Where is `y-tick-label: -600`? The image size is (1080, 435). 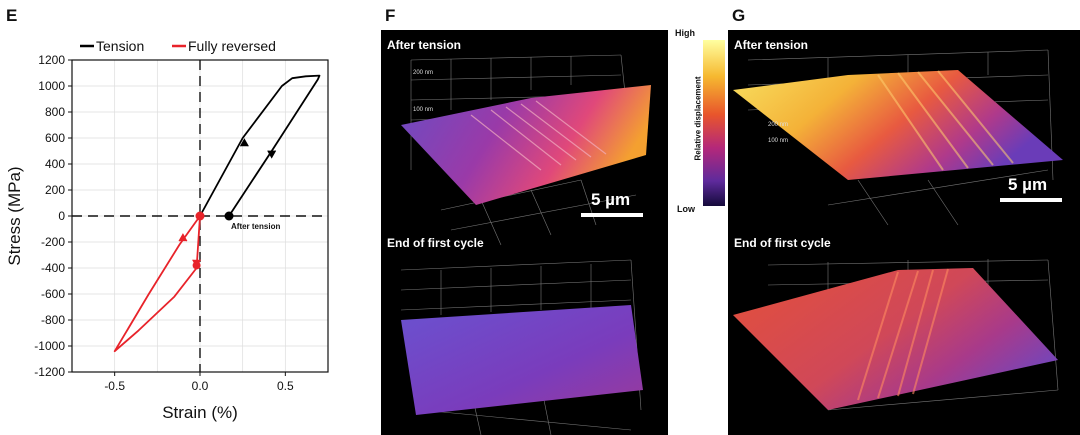 y-tick-label: -600 is located at coordinates (53, 294).